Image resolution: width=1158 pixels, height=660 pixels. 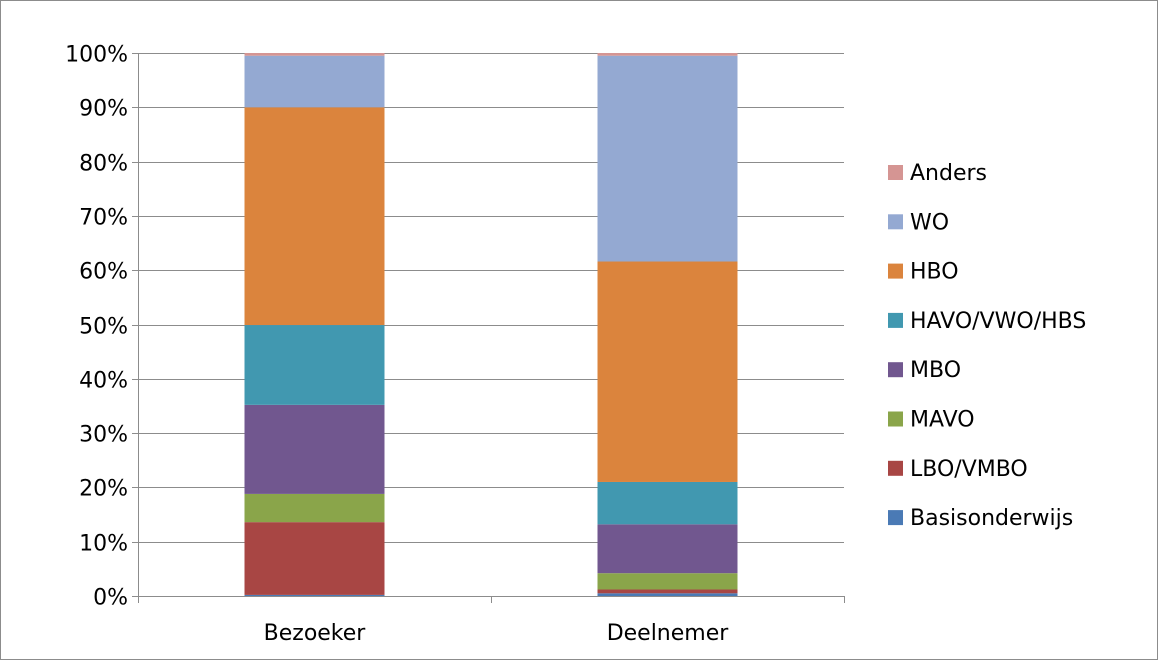 What do you see at coordinates (314, 54) in the screenshot?
I see `bar-segment-bezoeker-anders` at bounding box center [314, 54].